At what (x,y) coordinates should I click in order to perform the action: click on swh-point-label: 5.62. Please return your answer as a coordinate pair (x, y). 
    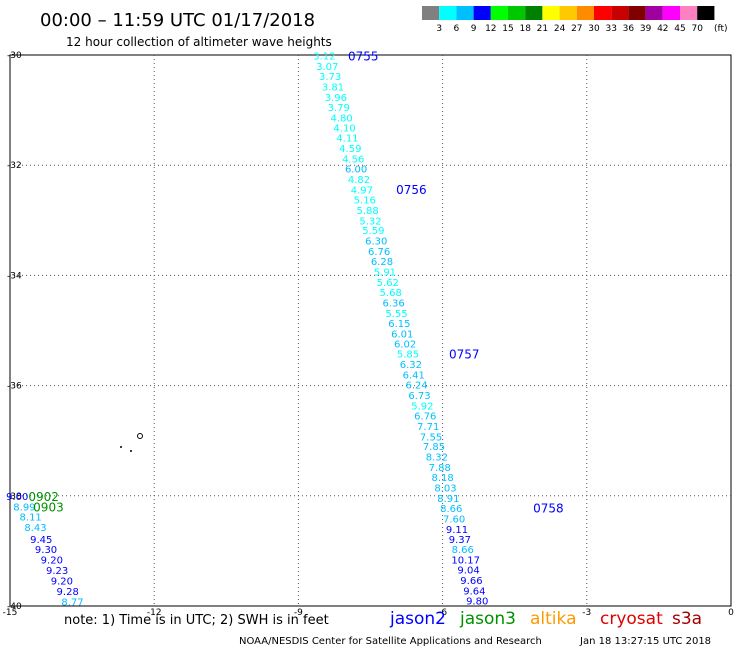
    Looking at the image, I should click on (388, 283).